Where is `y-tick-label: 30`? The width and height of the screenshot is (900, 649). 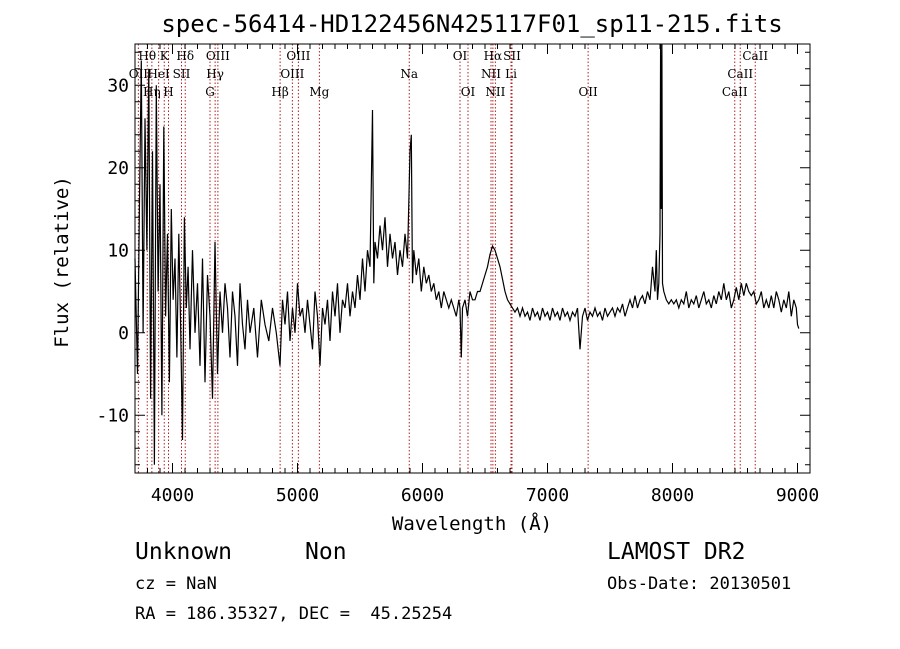 y-tick-label: 30 is located at coordinates (118, 85).